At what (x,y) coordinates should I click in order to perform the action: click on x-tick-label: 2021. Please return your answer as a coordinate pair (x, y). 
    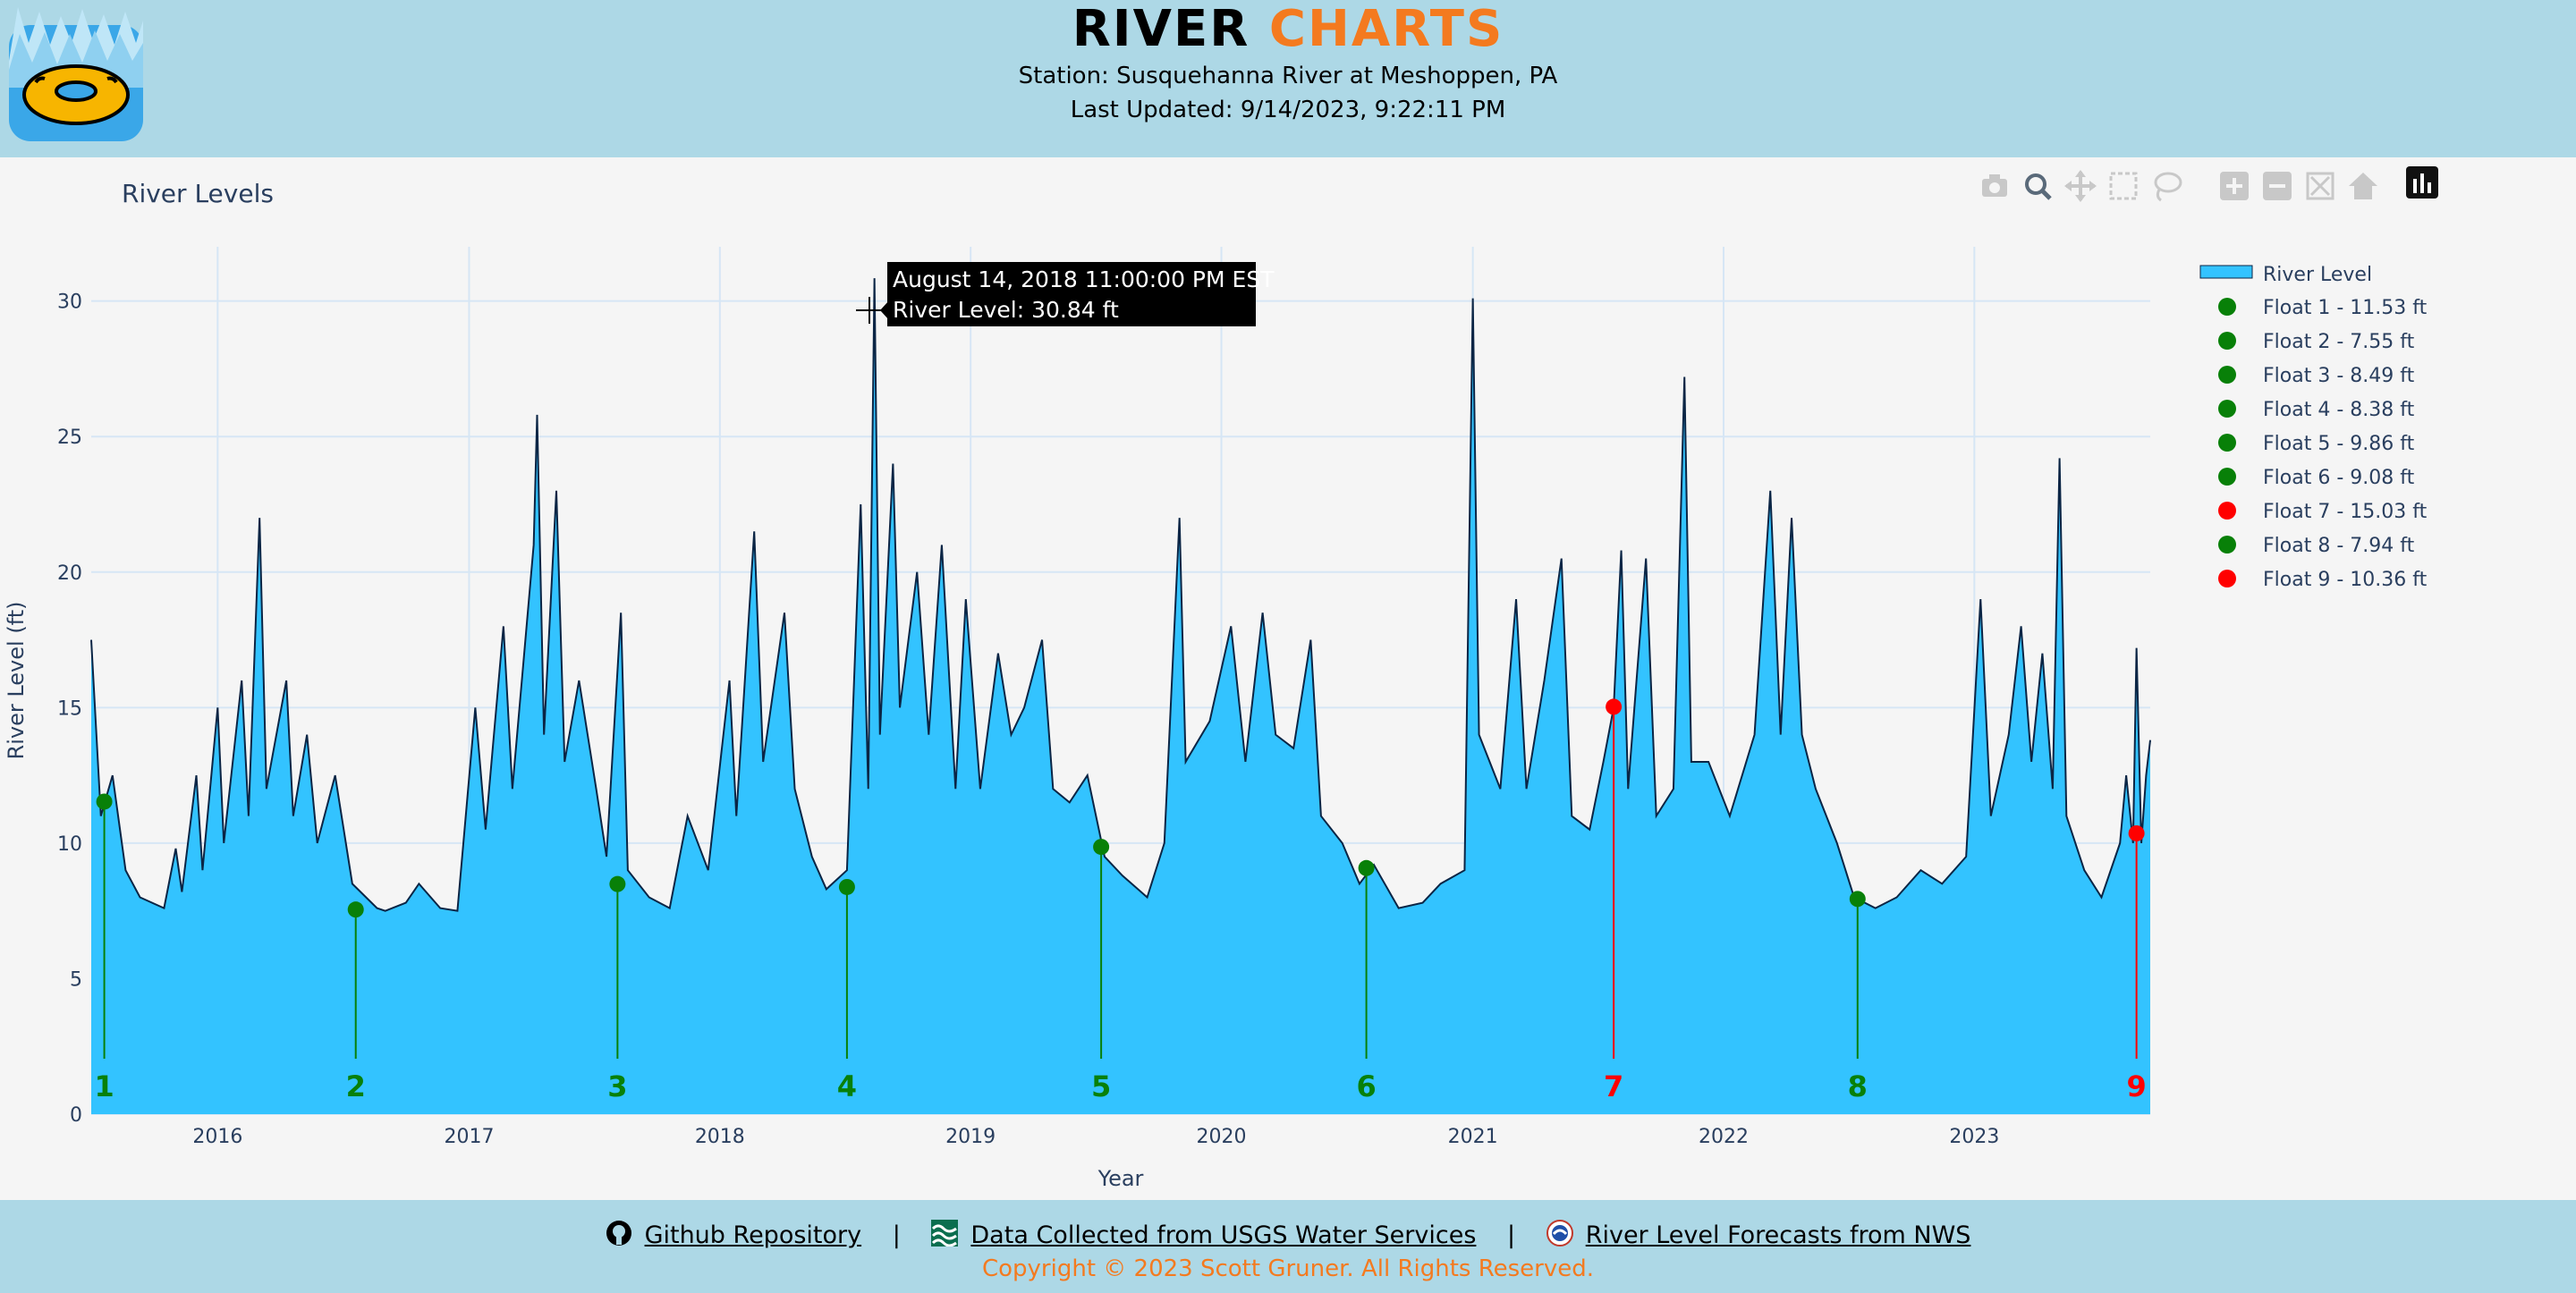
    Looking at the image, I should click on (1473, 1137).